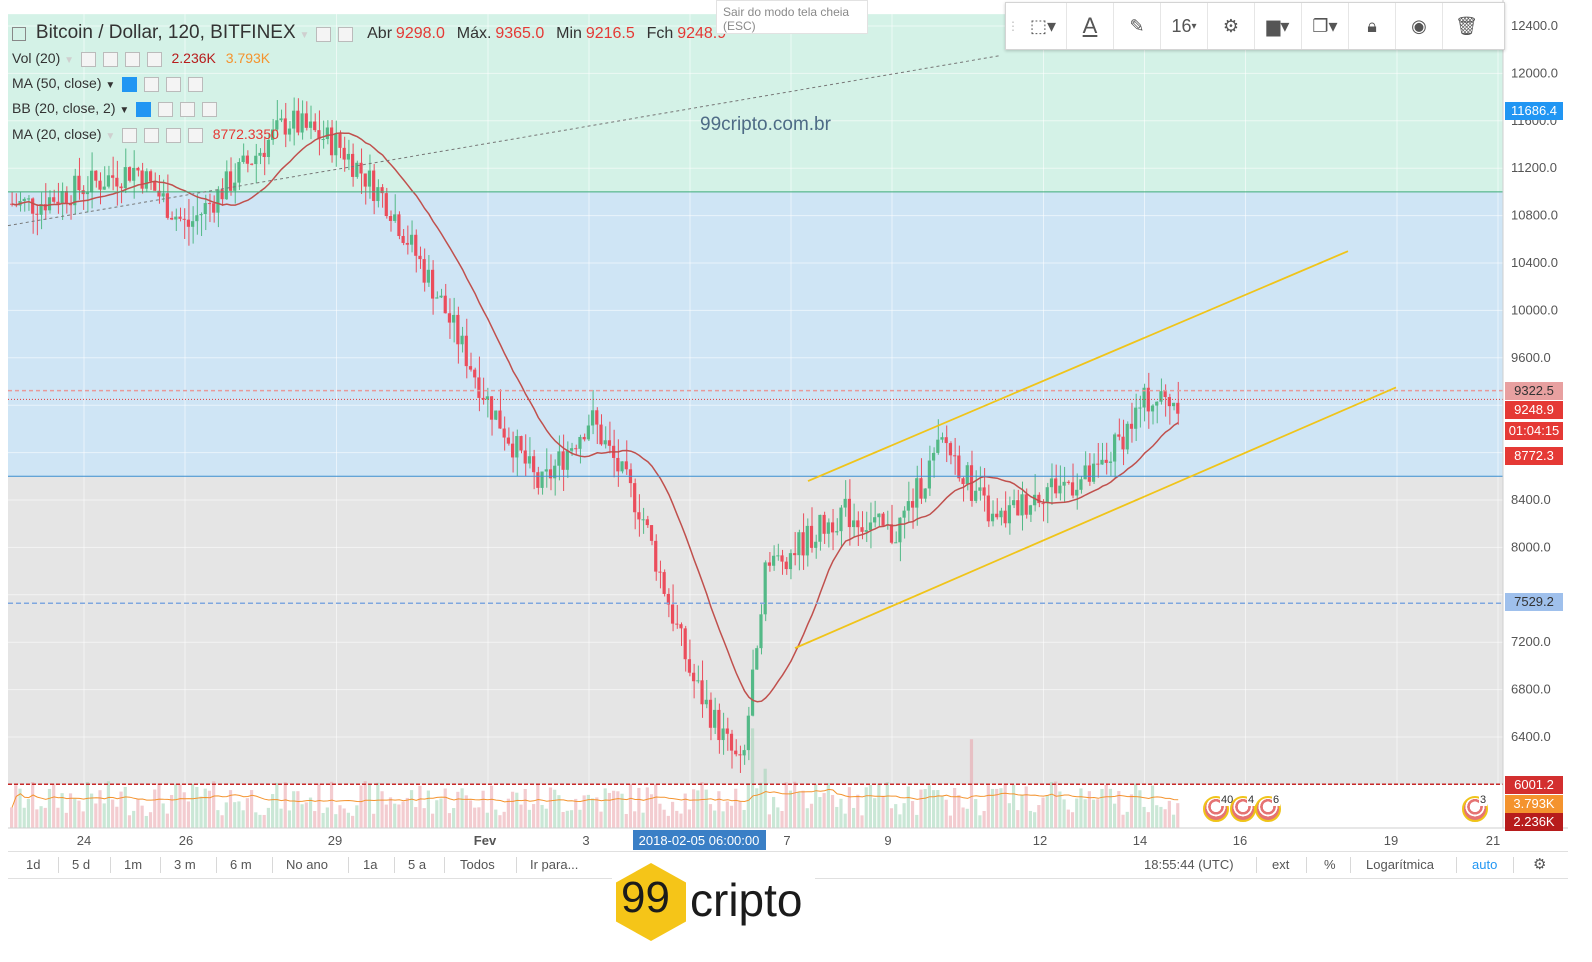 The width and height of the screenshot is (1592, 962). What do you see at coordinates (660, 33) in the screenshot?
I see `close-label: Fch` at bounding box center [660, 33].